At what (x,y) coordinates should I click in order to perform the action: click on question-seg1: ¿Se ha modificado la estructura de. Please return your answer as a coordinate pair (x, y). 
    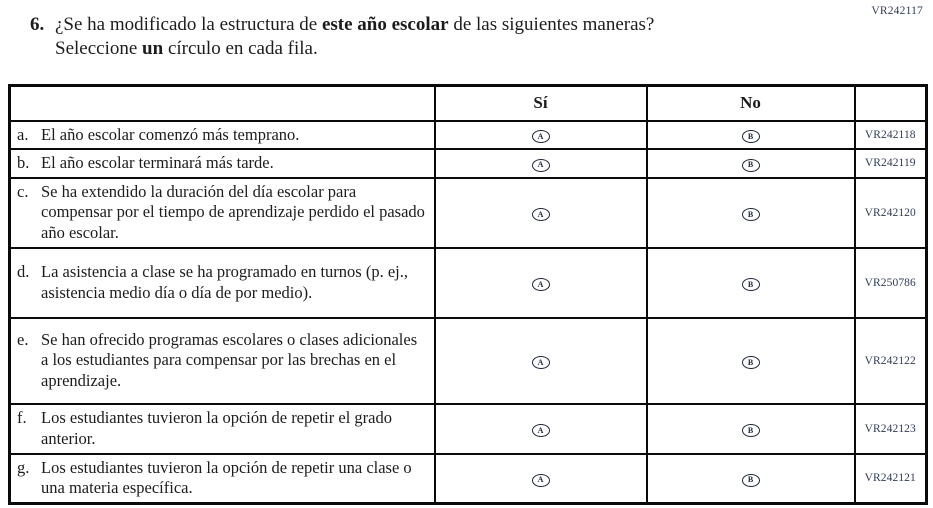
    Looking at the image, I should click on (188, 24).